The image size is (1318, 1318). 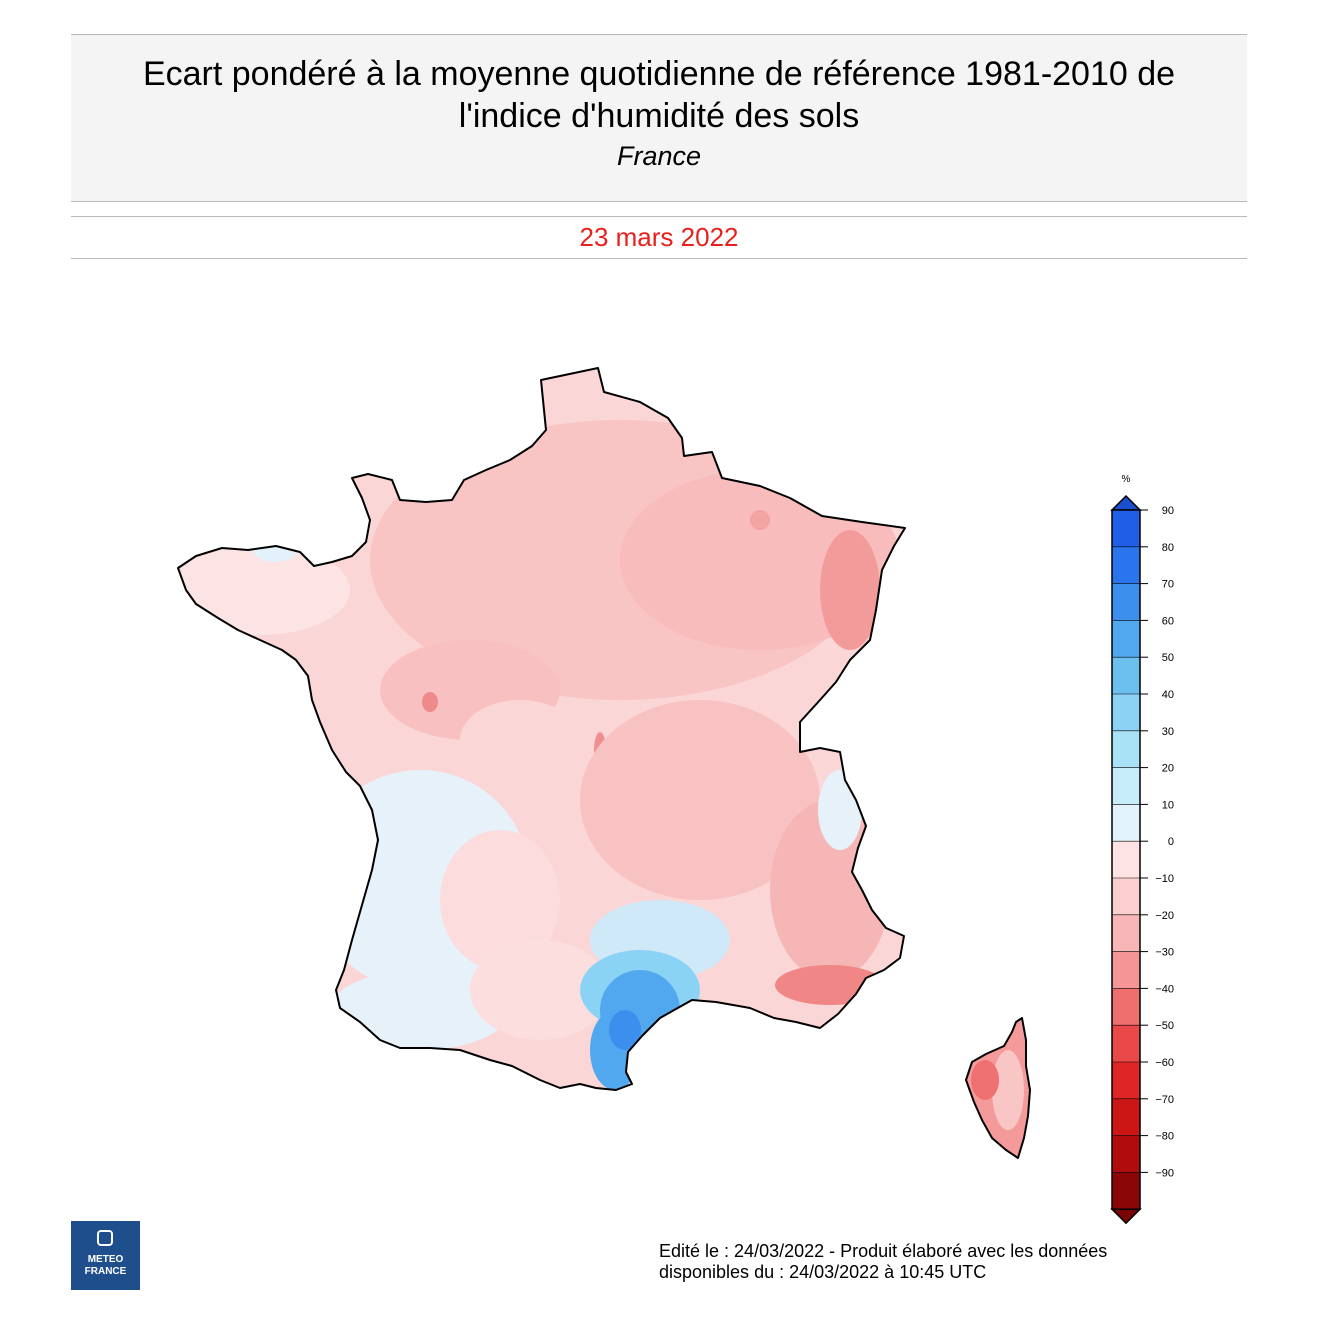 What do you see at coordinates (105, 1238) in the screenshot?
I see `logo-icon` at bounding box center [105, 1238].